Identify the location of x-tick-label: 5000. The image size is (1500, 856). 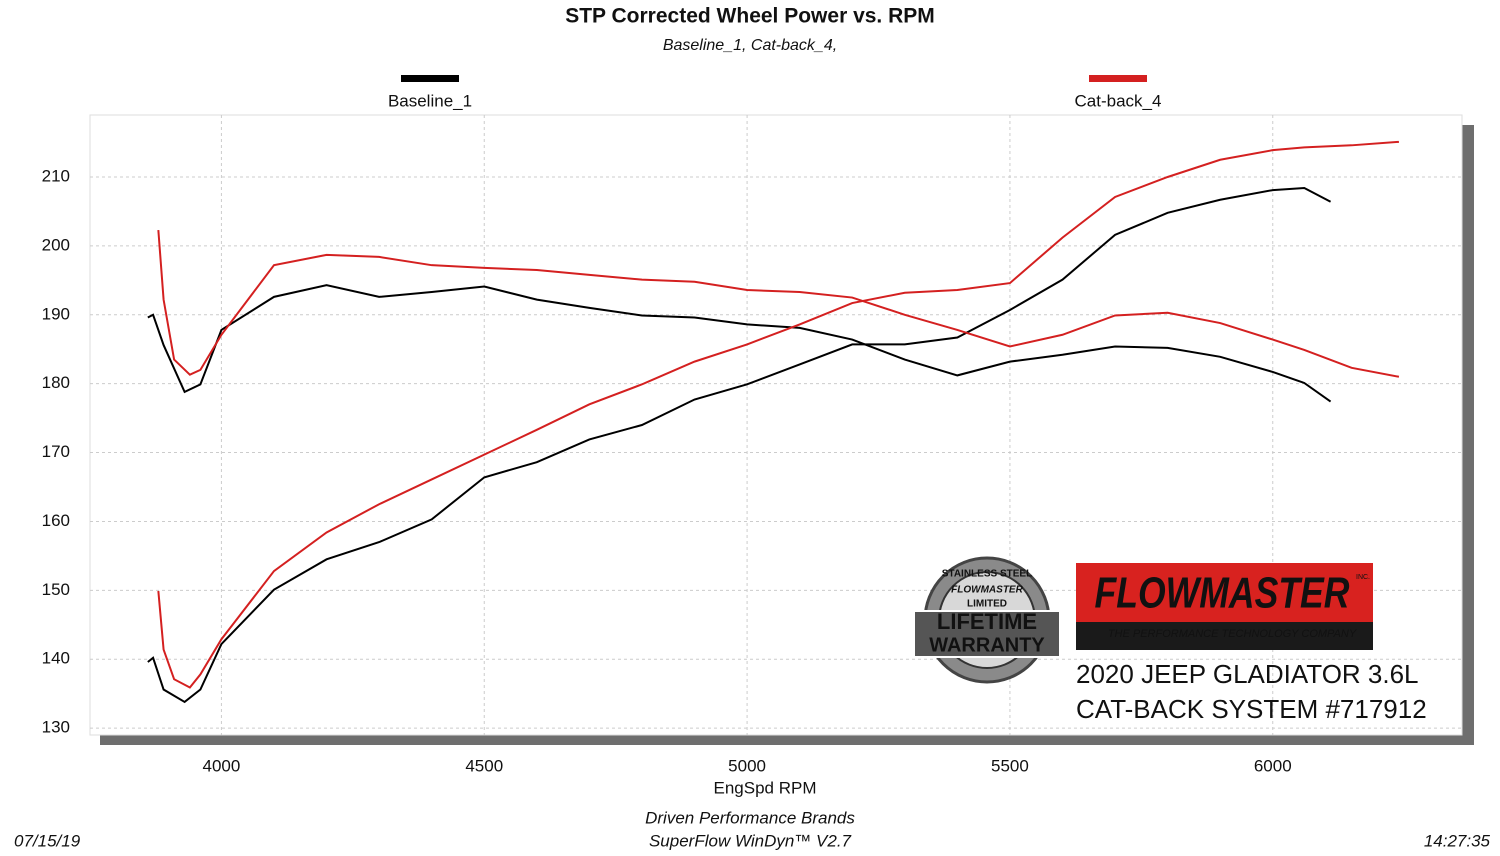
(747, 765).